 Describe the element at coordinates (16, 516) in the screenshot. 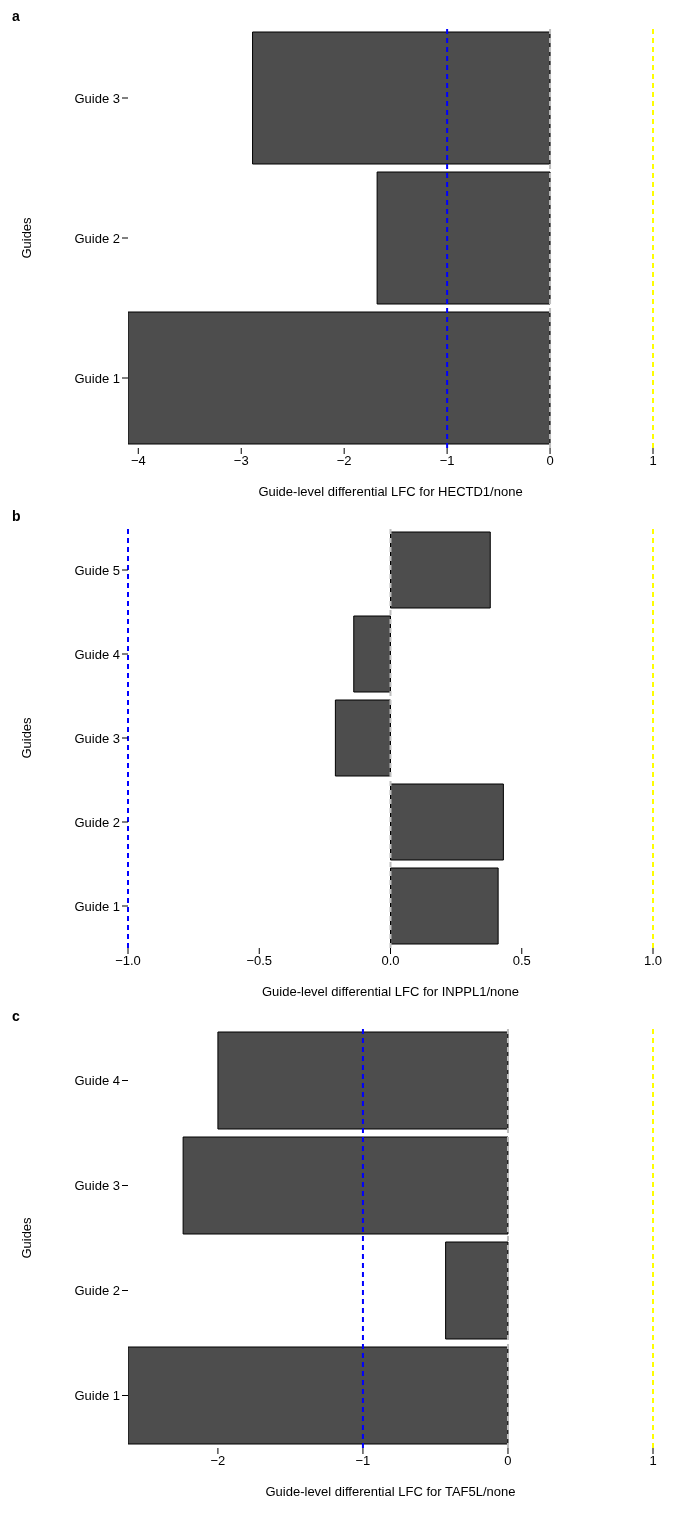

I see `chart-title: b` at that location.